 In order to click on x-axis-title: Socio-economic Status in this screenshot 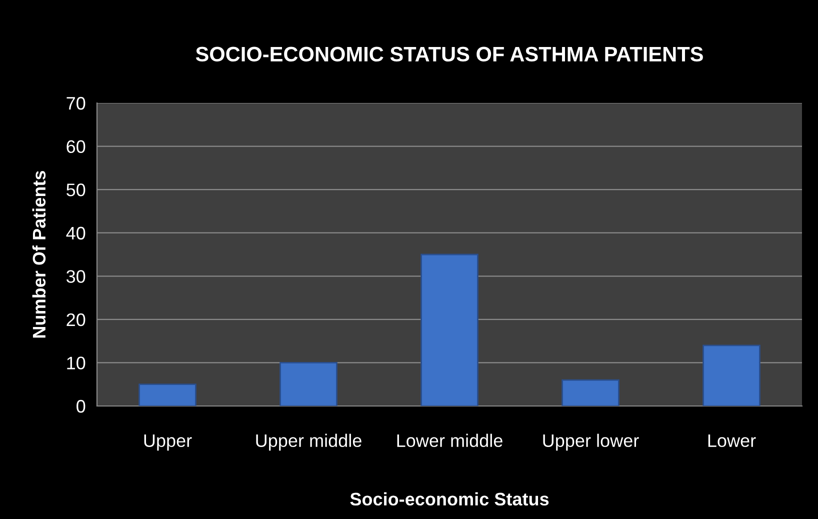, I will do `click(449, 499)`.